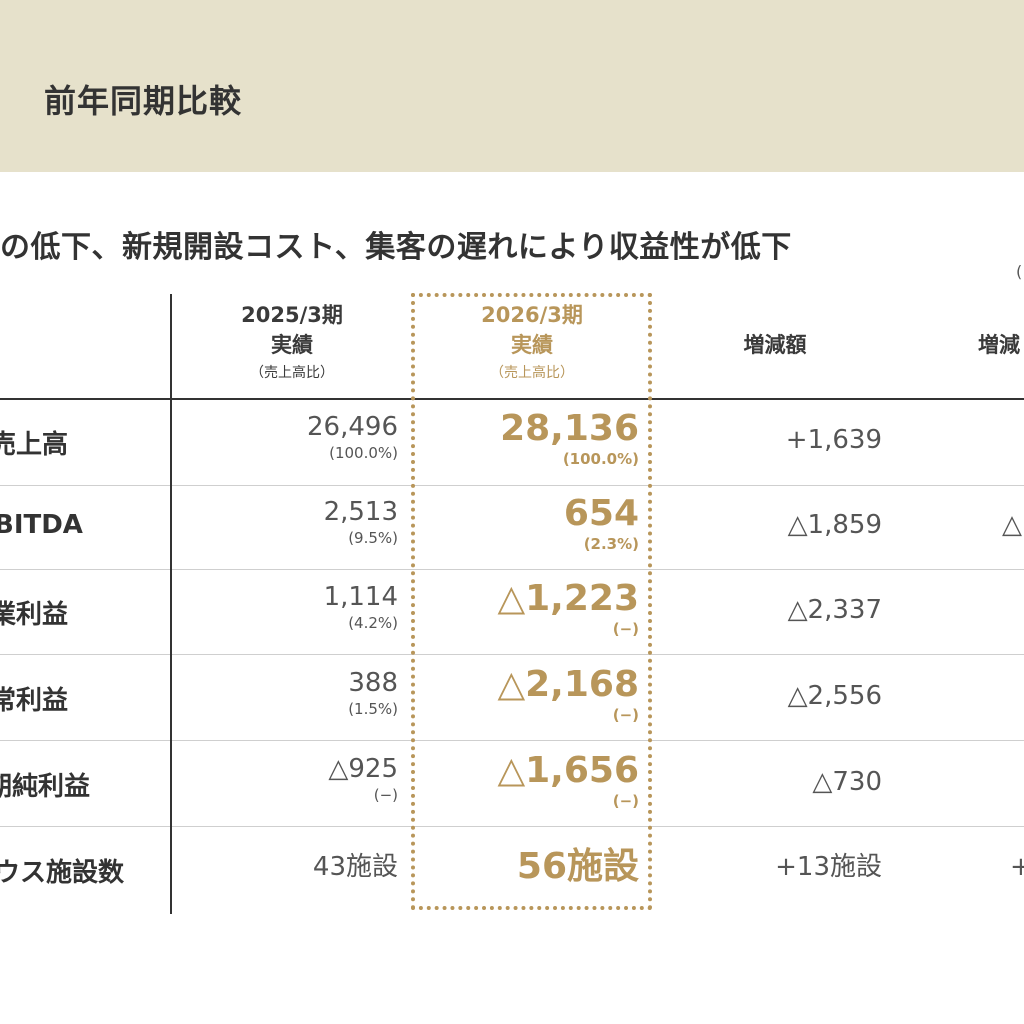 The height and width of the screenshot is (1024, 1024). I want to click on prev-label: 実績, so click(292, 345).